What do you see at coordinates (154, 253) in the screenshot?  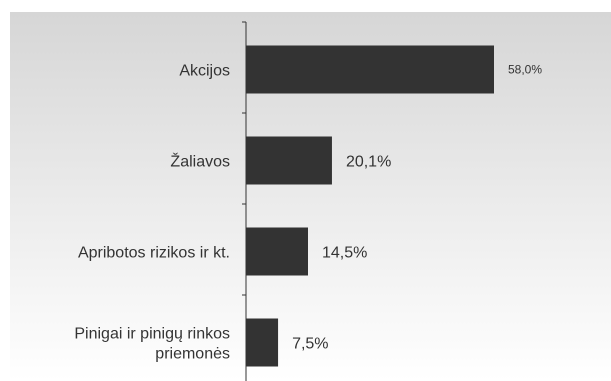 I see `category-label-3: Apribotos rizikos ir kt.` at bounding box center [154, 253].